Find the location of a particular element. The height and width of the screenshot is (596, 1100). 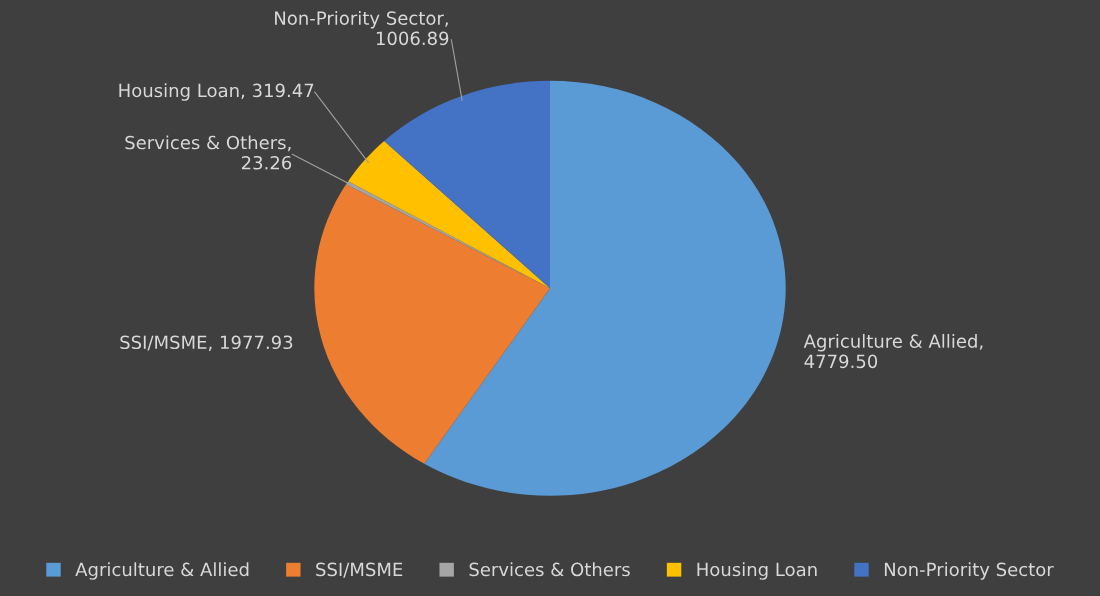

legend-label: Housing Loan is located at coordinates (757, 571).